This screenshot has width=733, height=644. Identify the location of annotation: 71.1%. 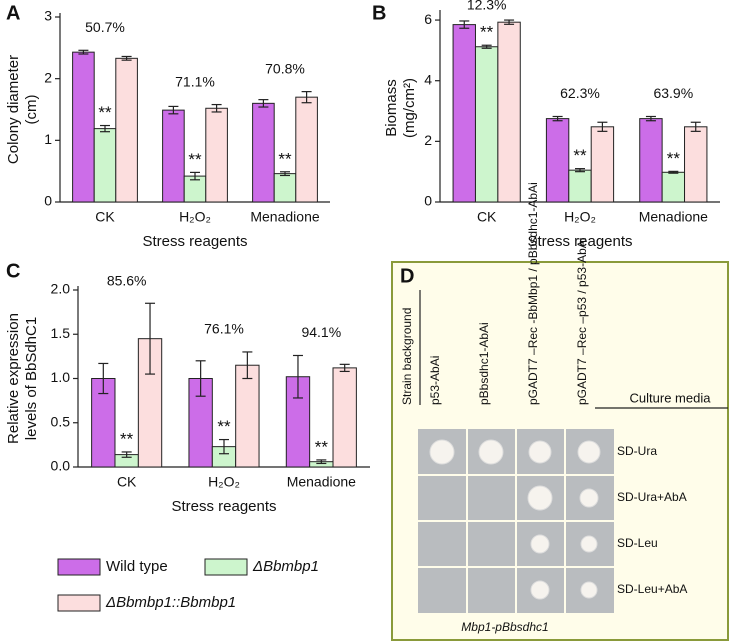
(195, 81).